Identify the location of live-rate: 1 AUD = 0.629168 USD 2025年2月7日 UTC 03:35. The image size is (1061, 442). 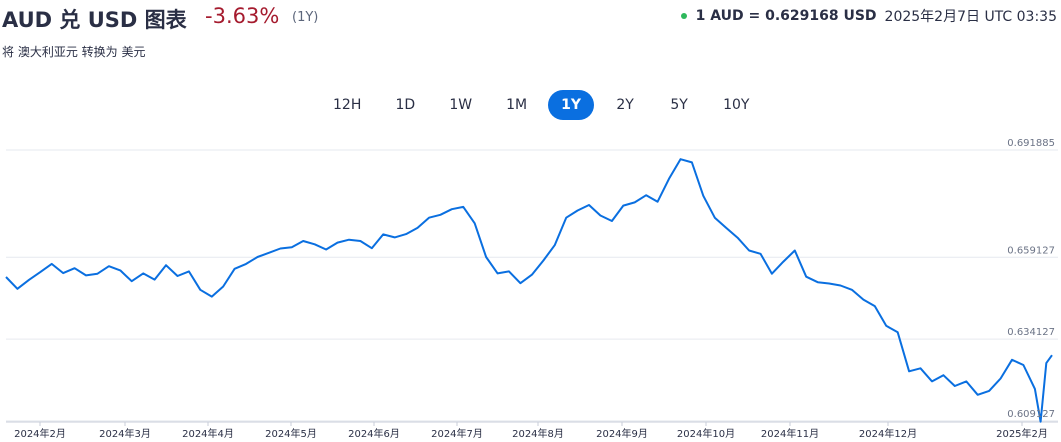
(868, 16).